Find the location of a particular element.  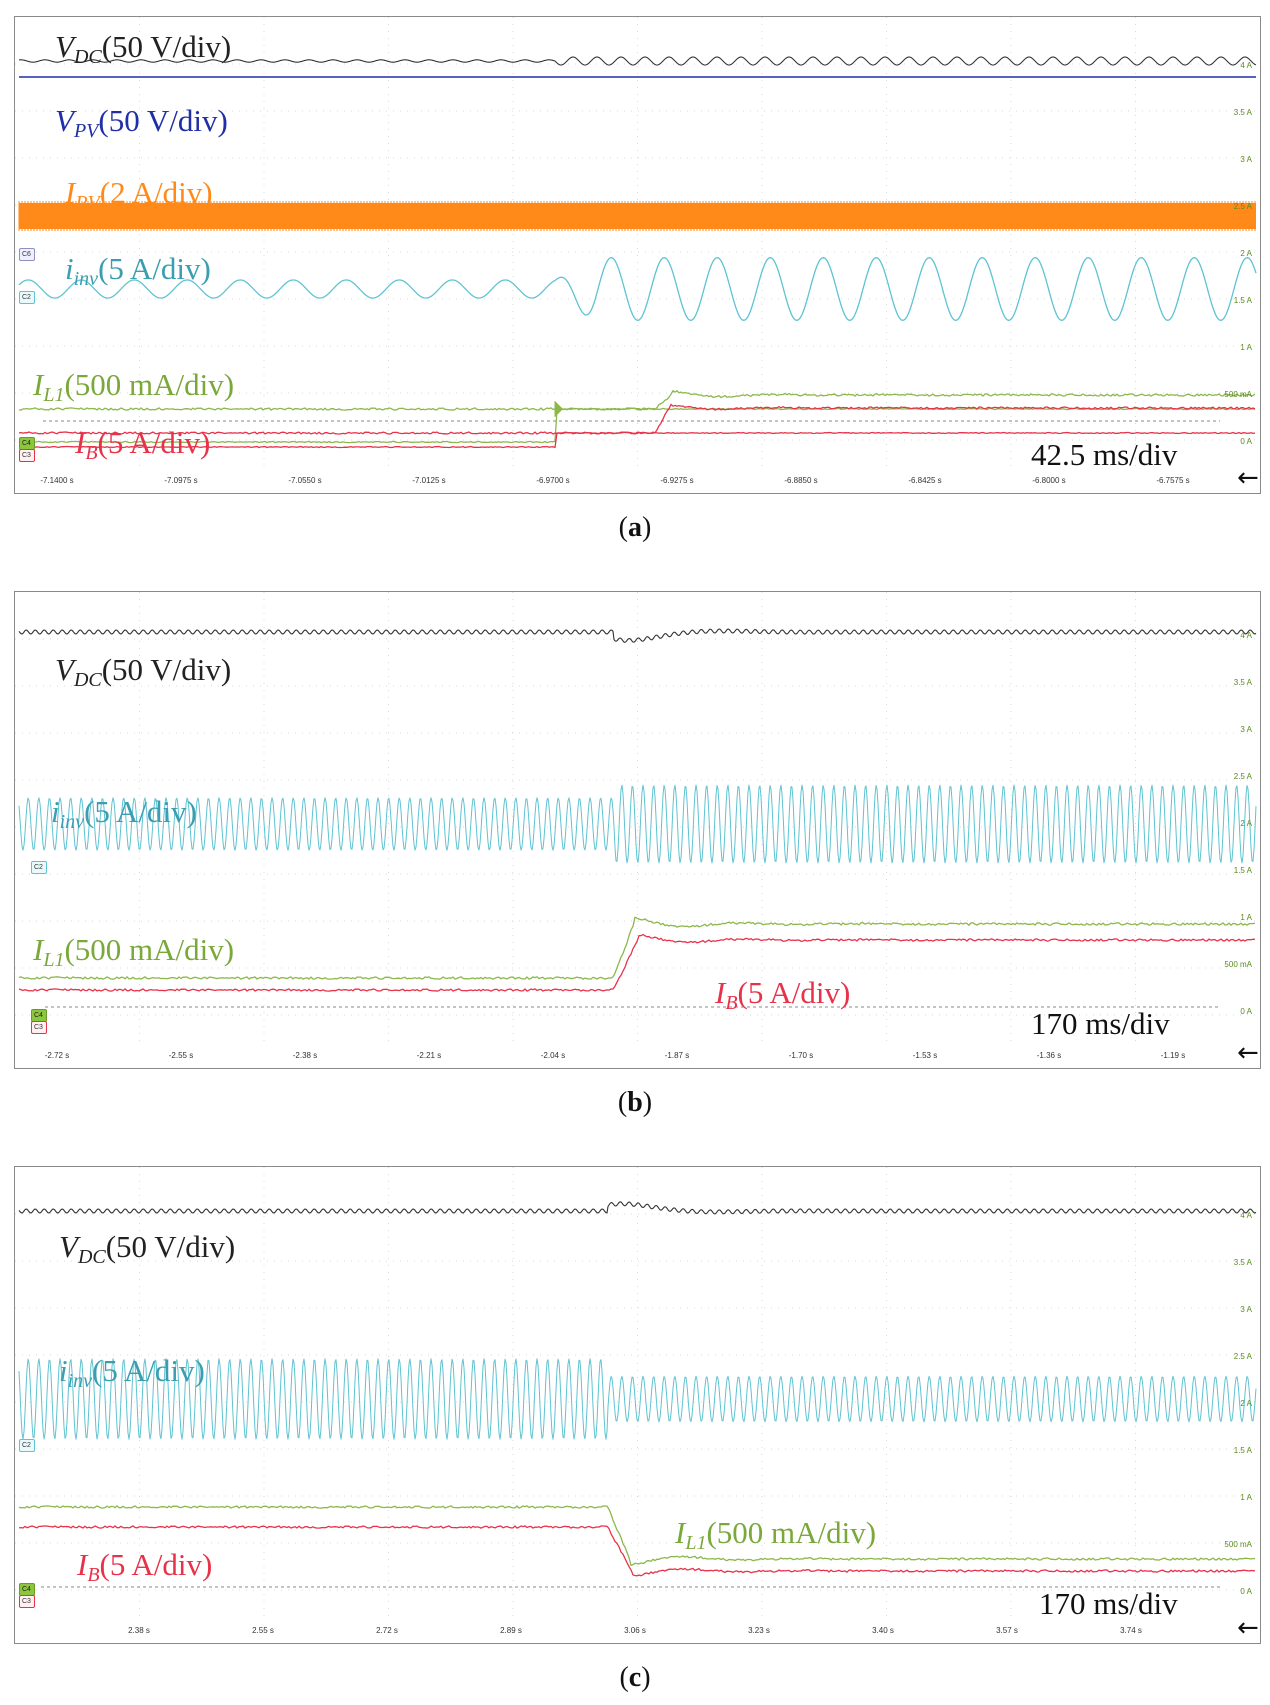

x-tick: -1.19 s is located at coordinates (1173, 1055).